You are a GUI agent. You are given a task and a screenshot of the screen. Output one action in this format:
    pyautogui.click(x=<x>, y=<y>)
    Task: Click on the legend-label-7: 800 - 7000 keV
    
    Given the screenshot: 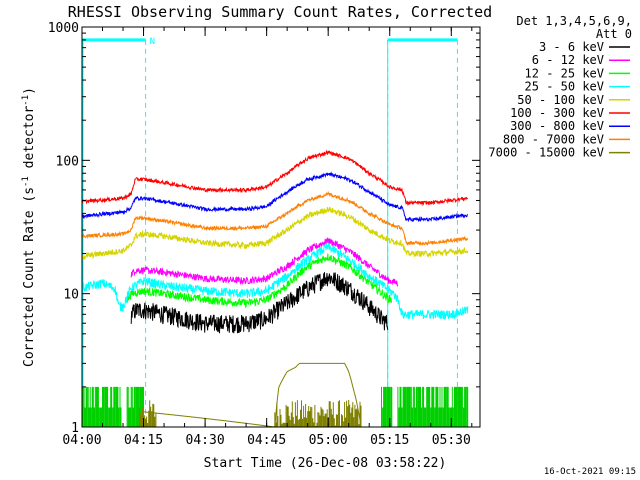 What is the action you would take?
    pyautogui.click(x=553, y=139)
    